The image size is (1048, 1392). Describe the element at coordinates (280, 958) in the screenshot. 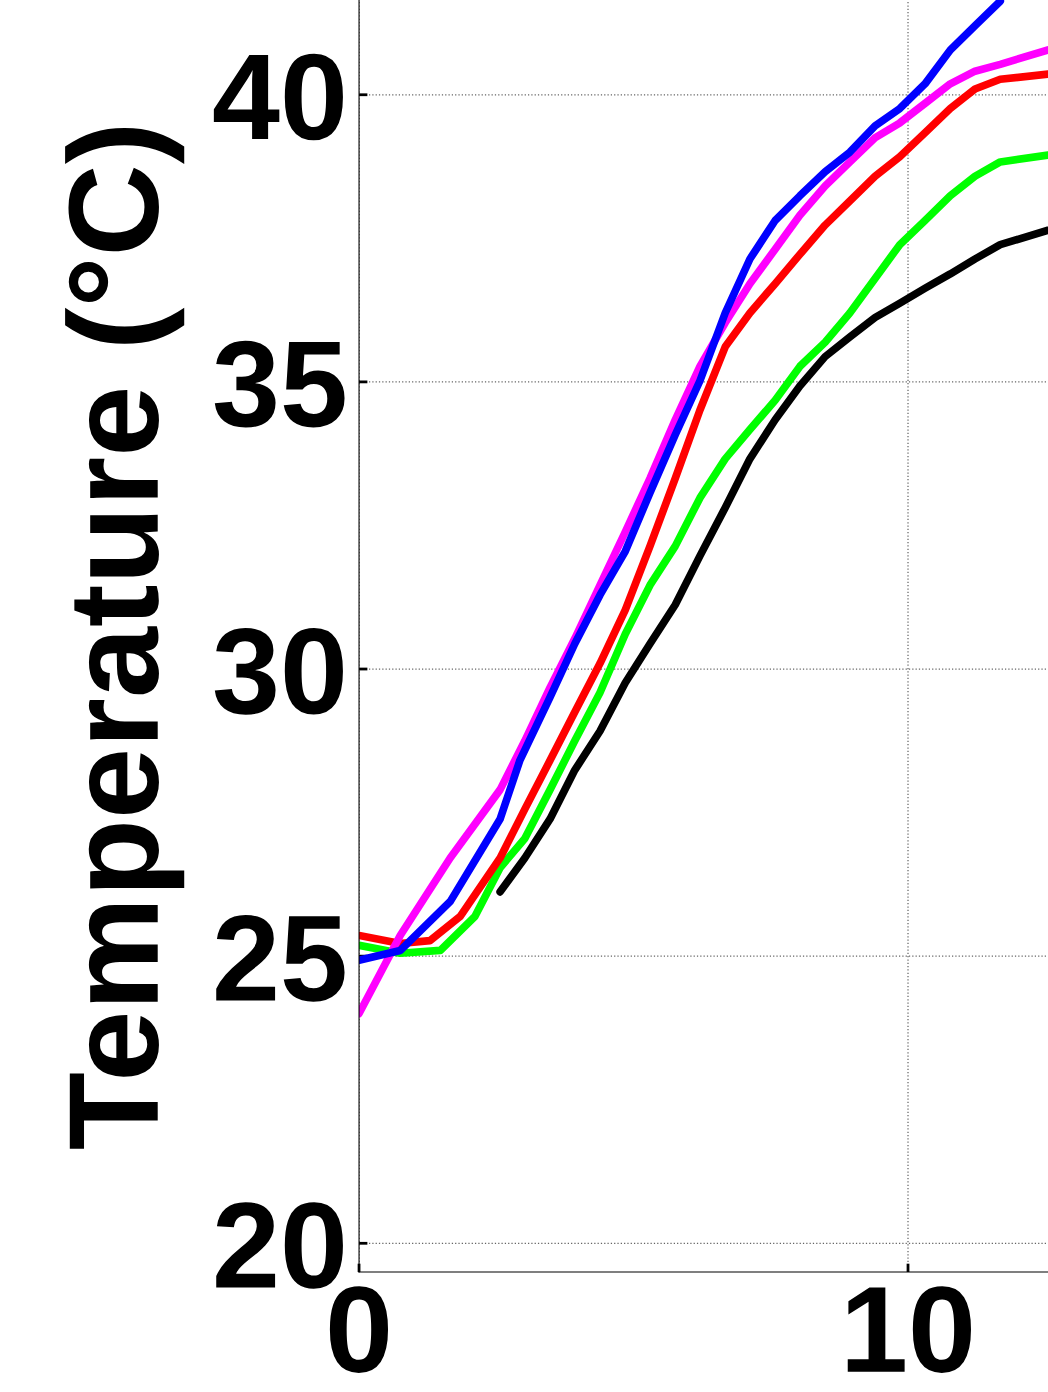

I see `y-tick-label: 25` at that location.